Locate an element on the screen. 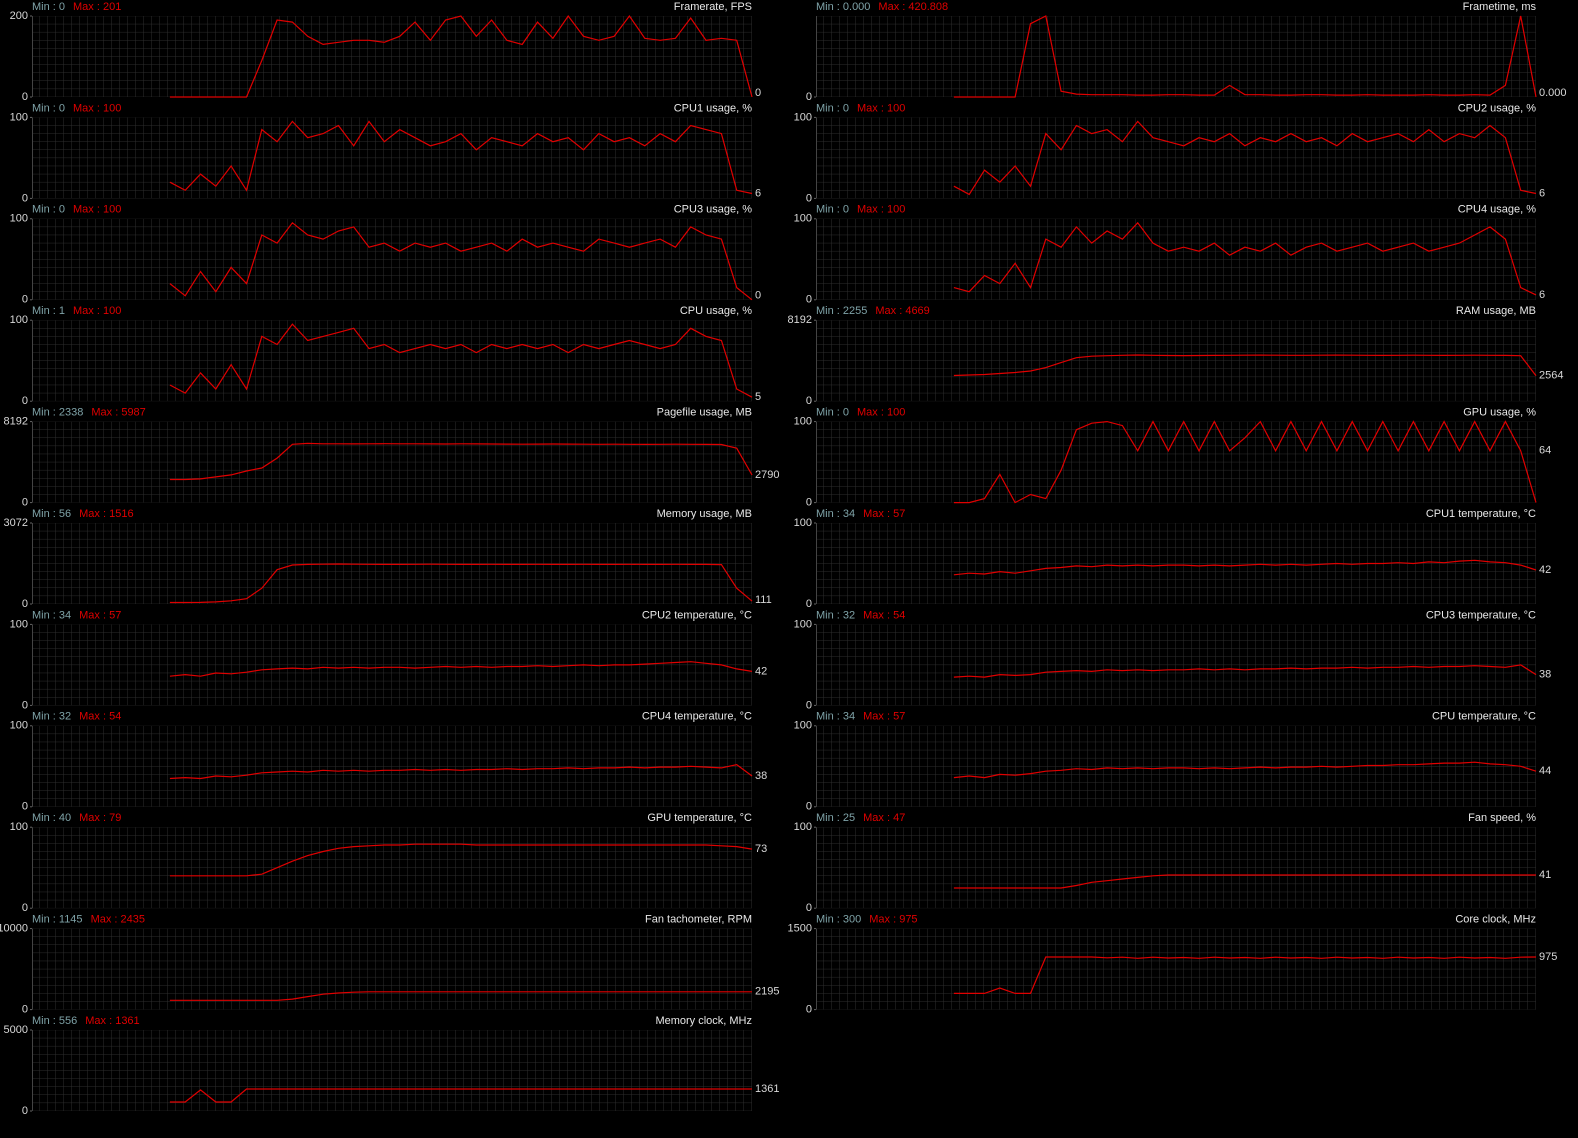 The height and width of the screenshot is (1138, 1578). current-value: 6 is located at coordinates (1542, 193).